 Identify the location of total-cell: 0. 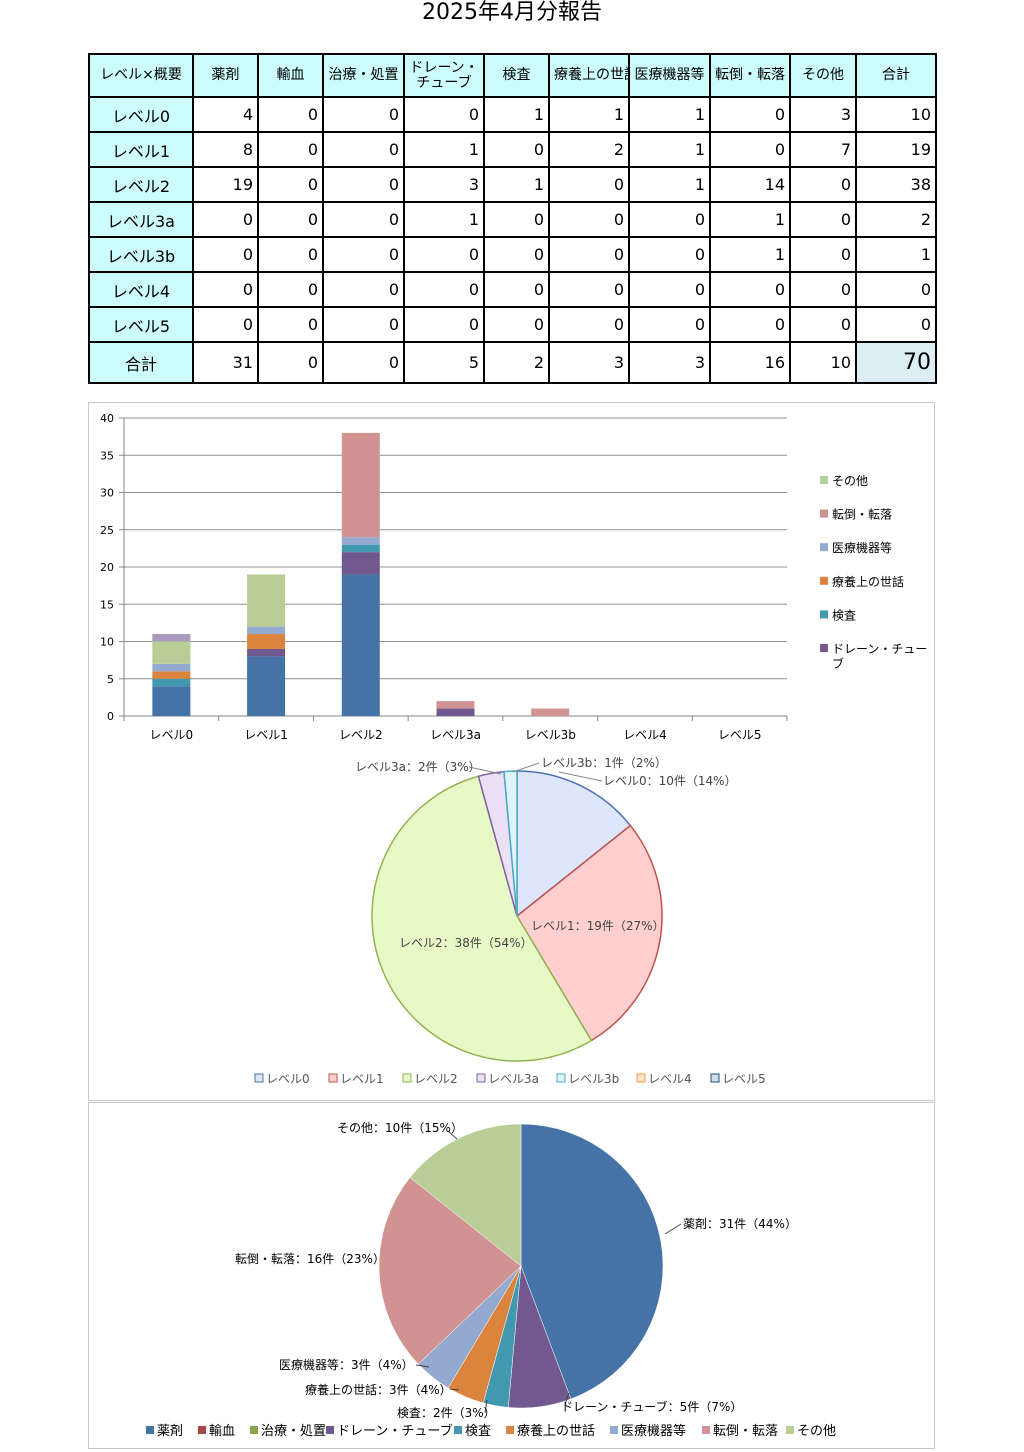
(363, 362).